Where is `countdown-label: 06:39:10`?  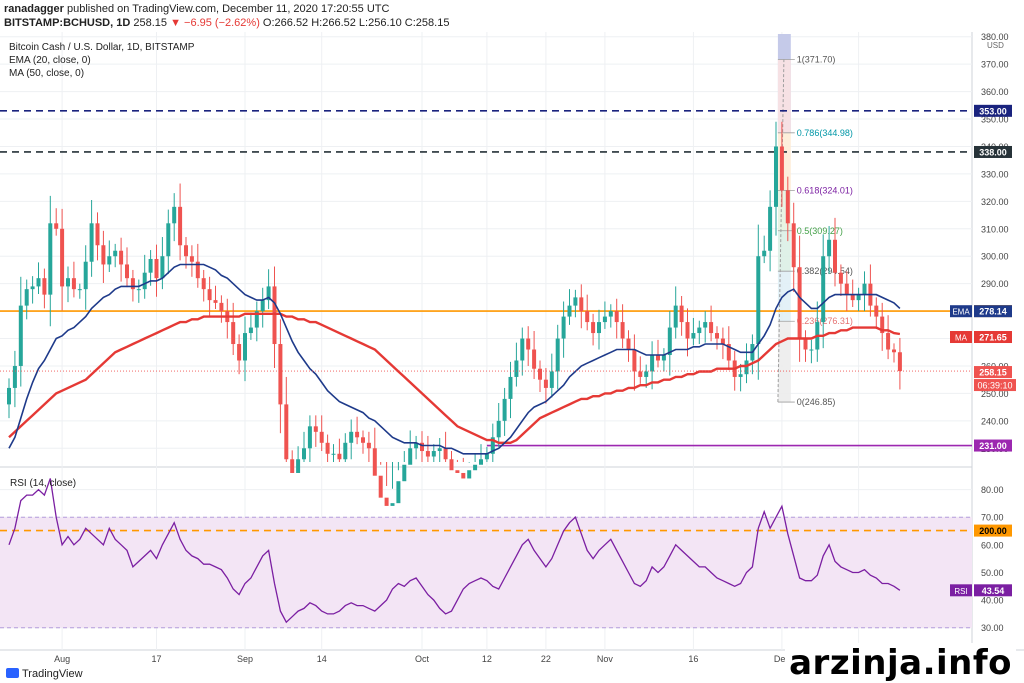 countdown-label: 06:39:10 is located at coordinates (994, 386).